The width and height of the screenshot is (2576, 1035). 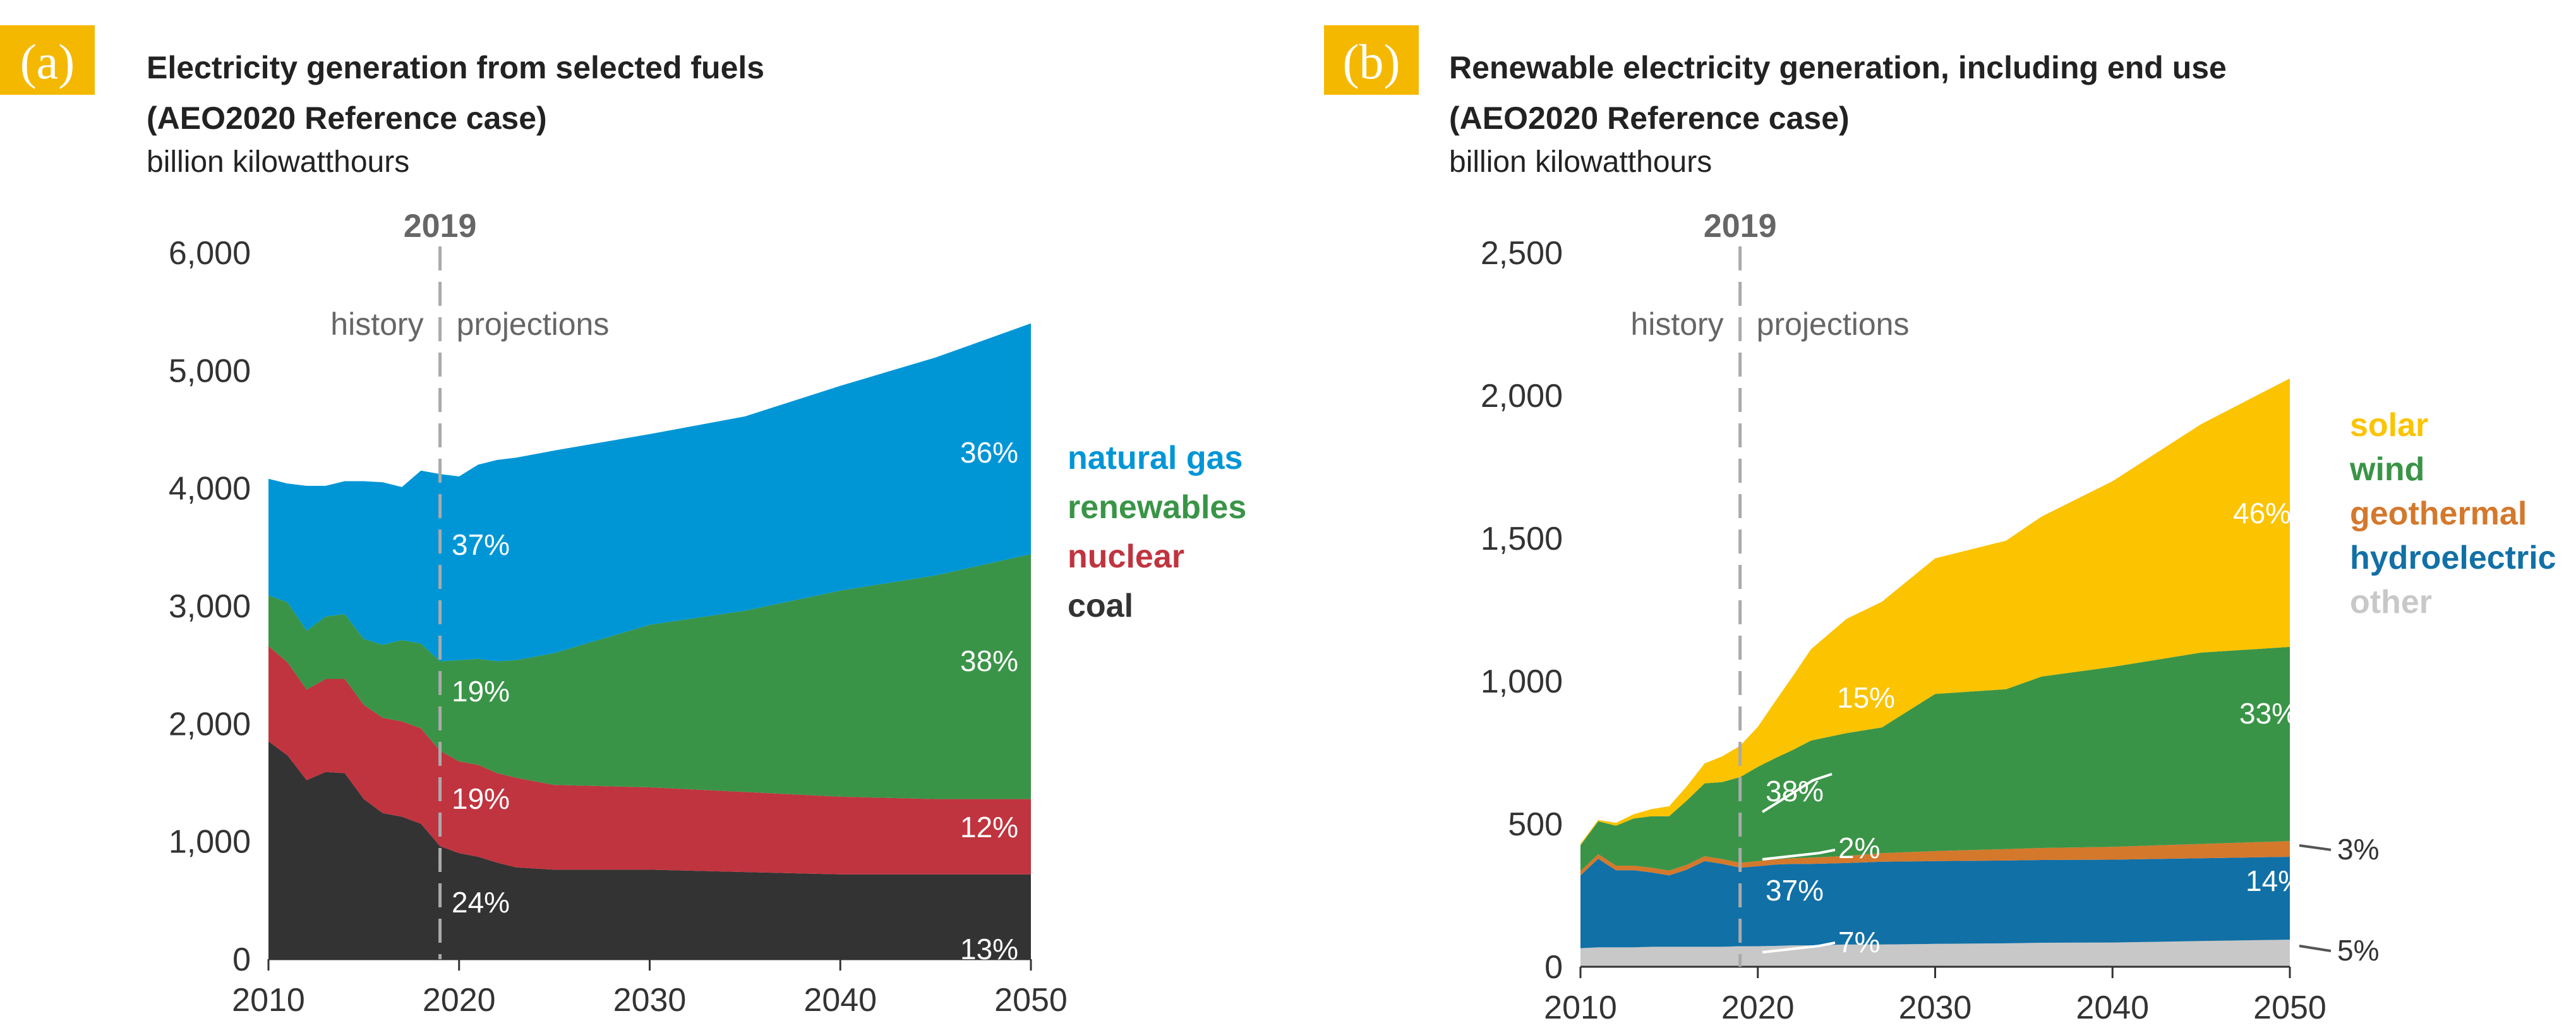 I want to click on panel-a-label: (a), so click(x=47, y=61).